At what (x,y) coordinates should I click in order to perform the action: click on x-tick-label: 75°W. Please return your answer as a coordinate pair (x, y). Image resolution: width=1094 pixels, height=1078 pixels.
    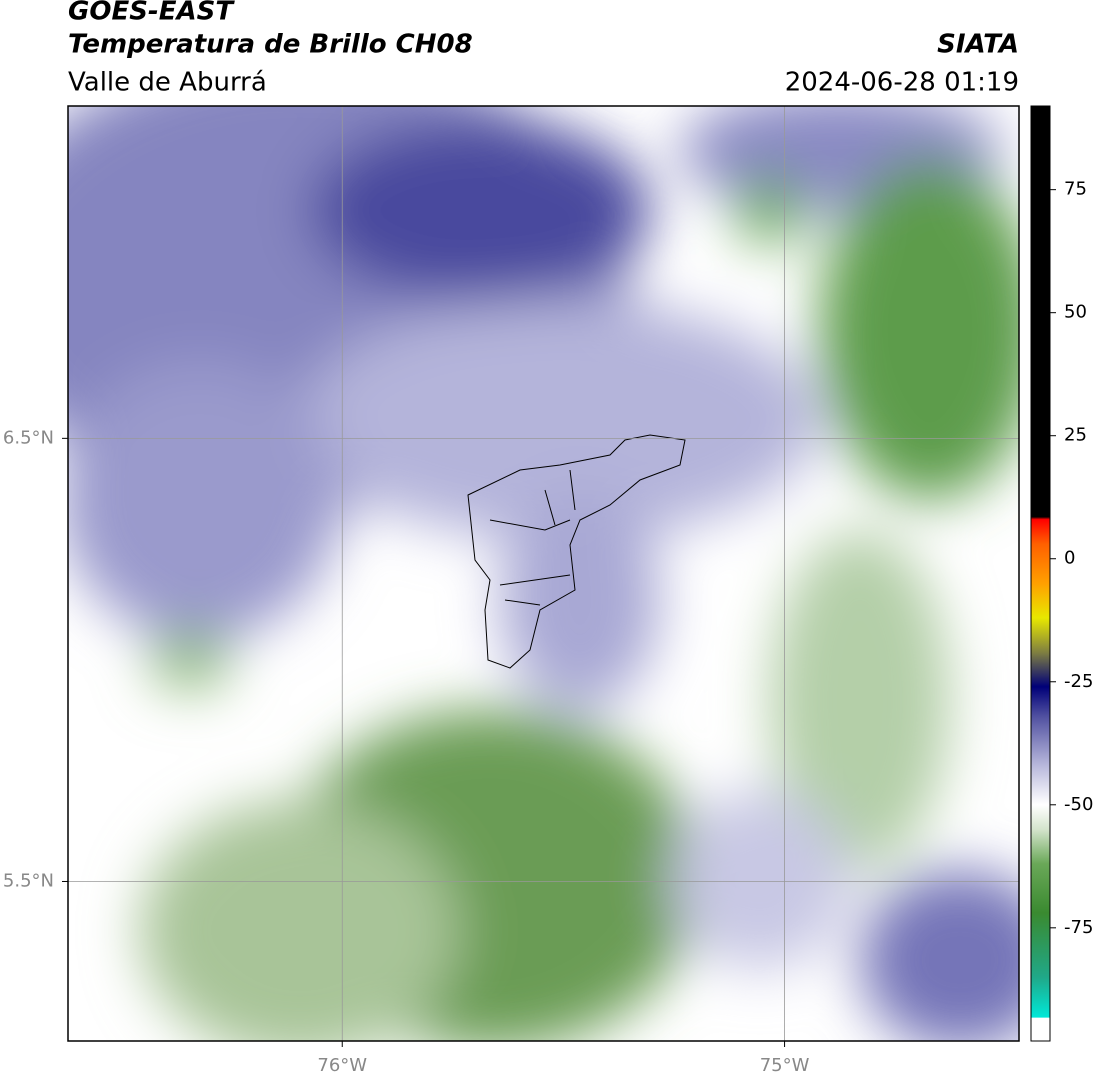
    Looking at the image, I should click on (785, 1065).